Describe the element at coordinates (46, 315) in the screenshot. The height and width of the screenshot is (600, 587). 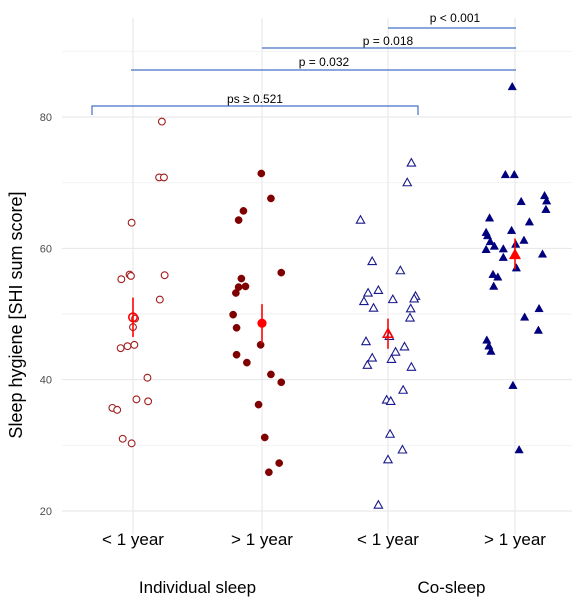
I see `y-axis-ticks: 20 40 60 80` at that location.